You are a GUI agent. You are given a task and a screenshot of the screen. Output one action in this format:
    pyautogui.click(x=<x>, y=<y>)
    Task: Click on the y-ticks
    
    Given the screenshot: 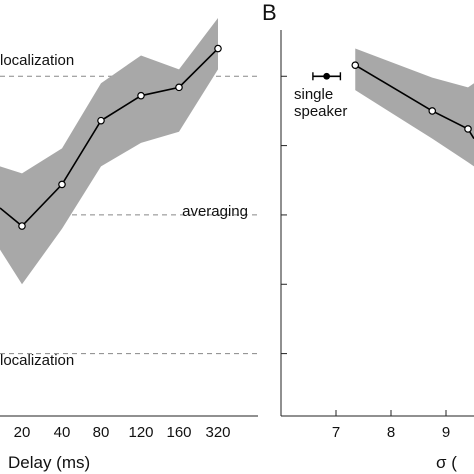 What is the action you would take?
    pyautogui.click(x=284, y=215)
    